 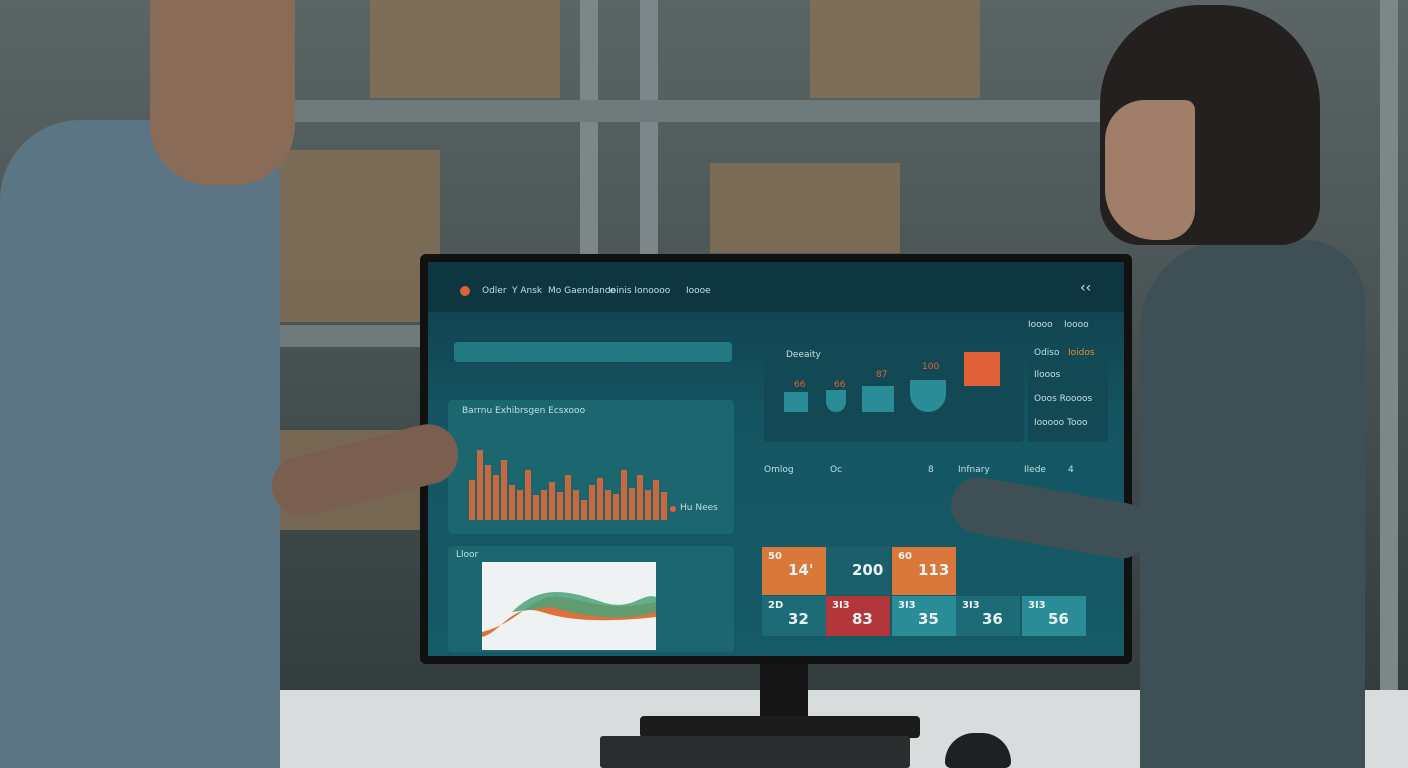 I want to click on section-label: Infnary, so click(x=974, y=470).